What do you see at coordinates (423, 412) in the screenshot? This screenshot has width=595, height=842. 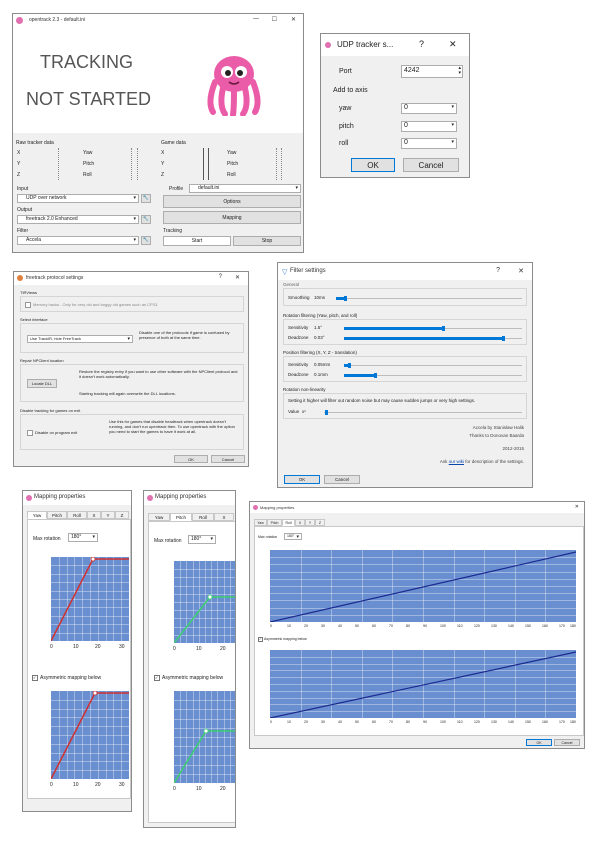 I see `nonlin-slider` at bounding box center [423, 412].